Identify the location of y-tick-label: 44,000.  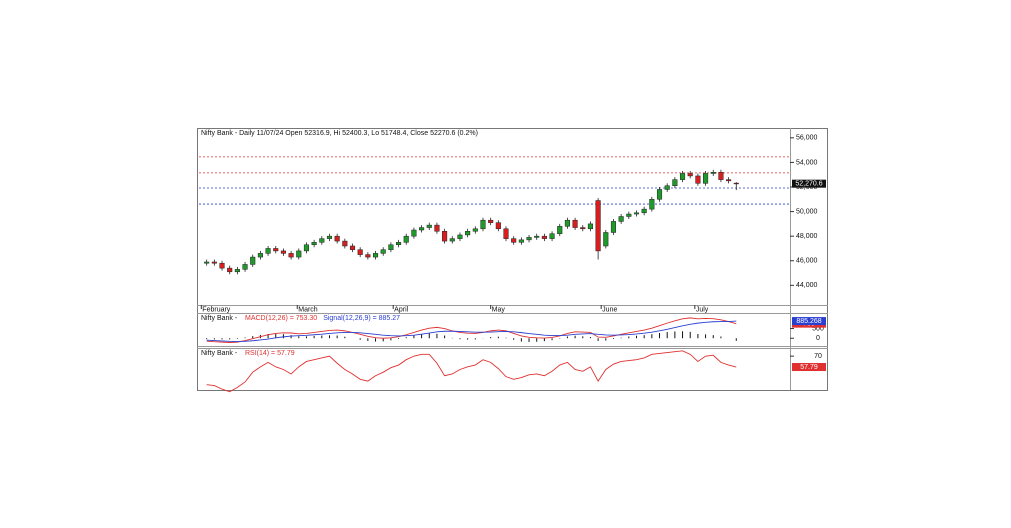
(807, 285).